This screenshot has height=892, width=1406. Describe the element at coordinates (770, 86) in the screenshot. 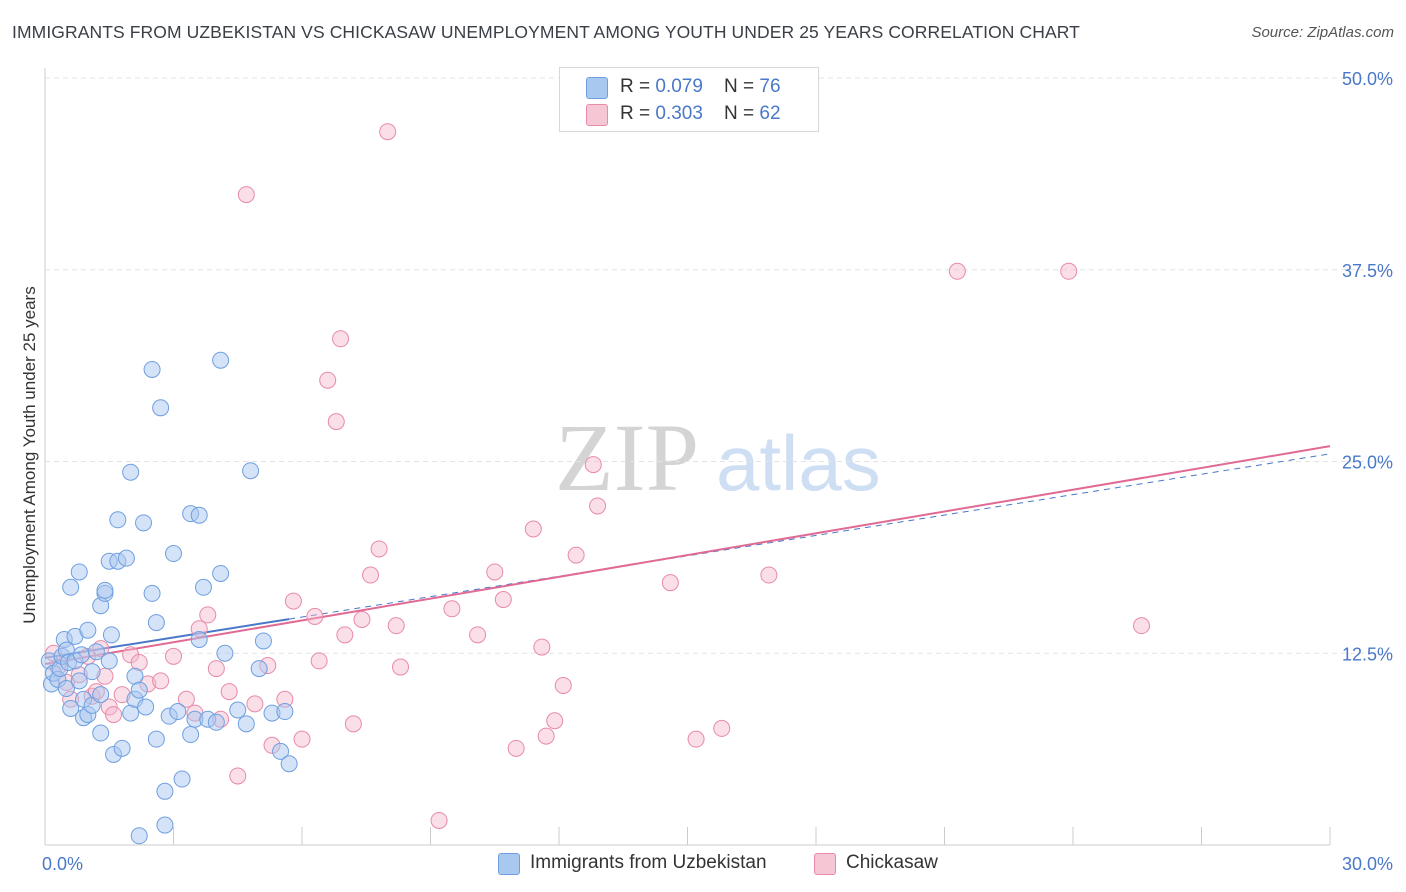

I see `legend-n-value: 76` at that location.